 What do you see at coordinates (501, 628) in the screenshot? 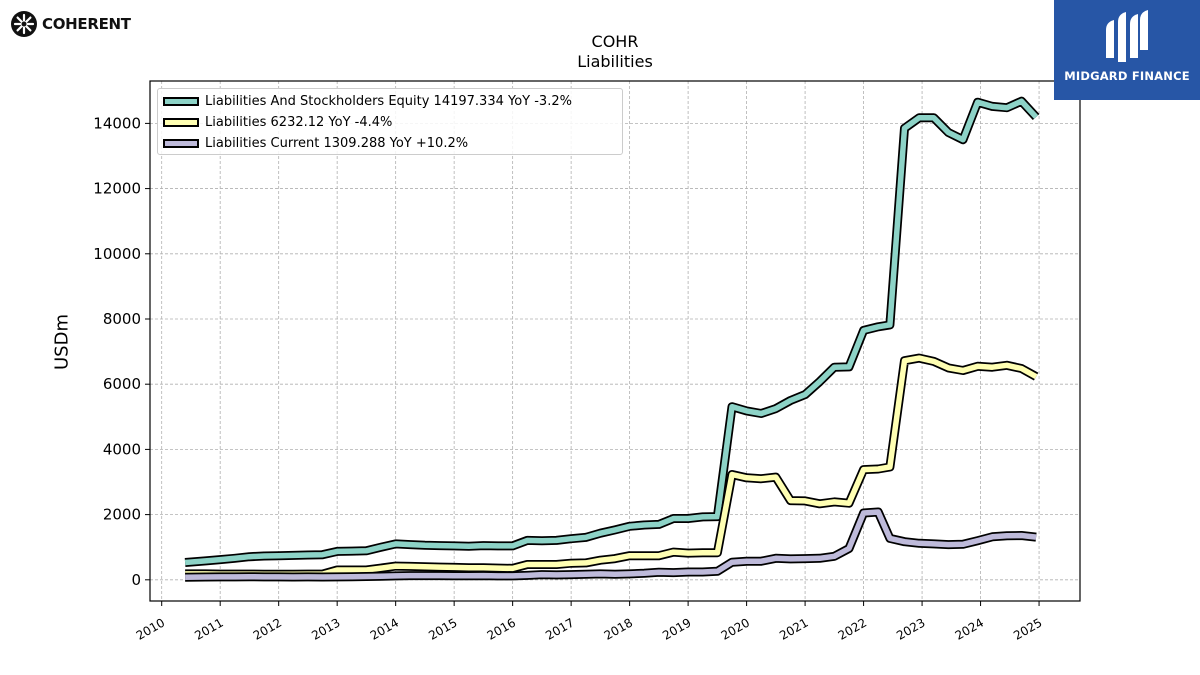
I see `x-tick-label: 2016` at bounding box center [501, 628].